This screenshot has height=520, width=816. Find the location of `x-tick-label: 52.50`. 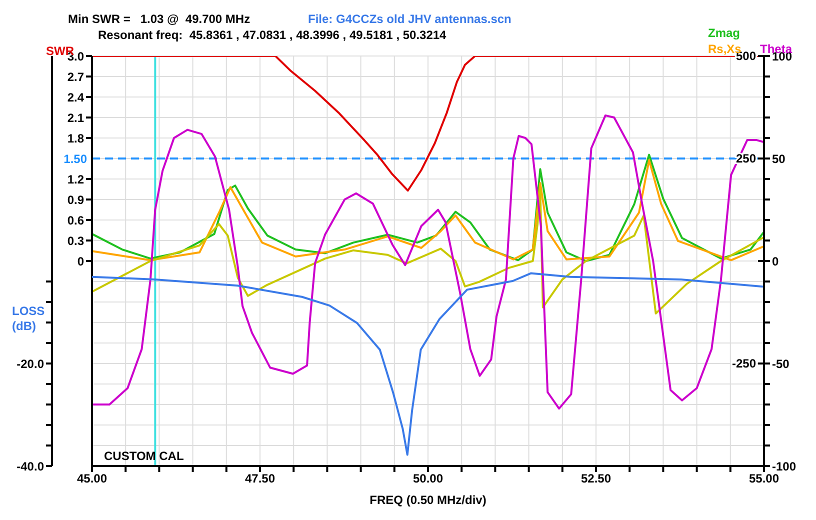

x-tick-label: 52.50 is located at coordinates (596, 479).